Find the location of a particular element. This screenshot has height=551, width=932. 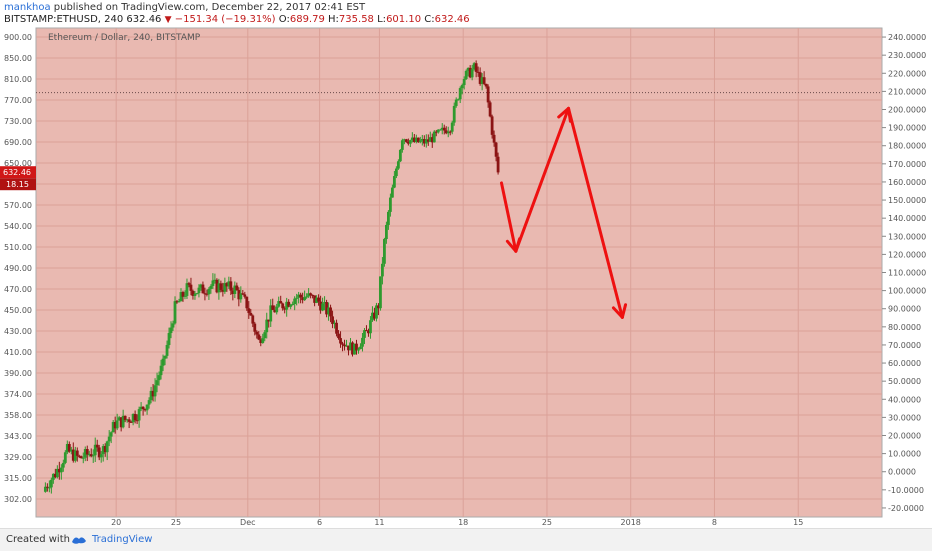

high-label: H: is located at coordinates (333, 19).